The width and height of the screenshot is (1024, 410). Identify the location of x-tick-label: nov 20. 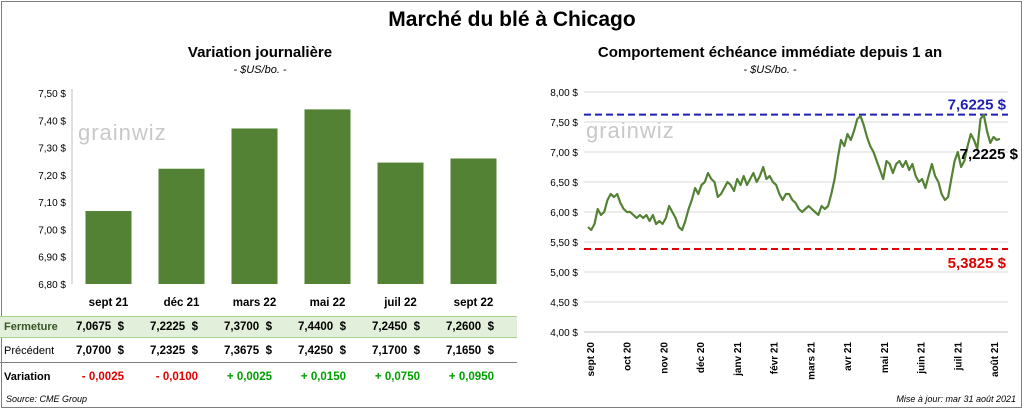
(664, 358).